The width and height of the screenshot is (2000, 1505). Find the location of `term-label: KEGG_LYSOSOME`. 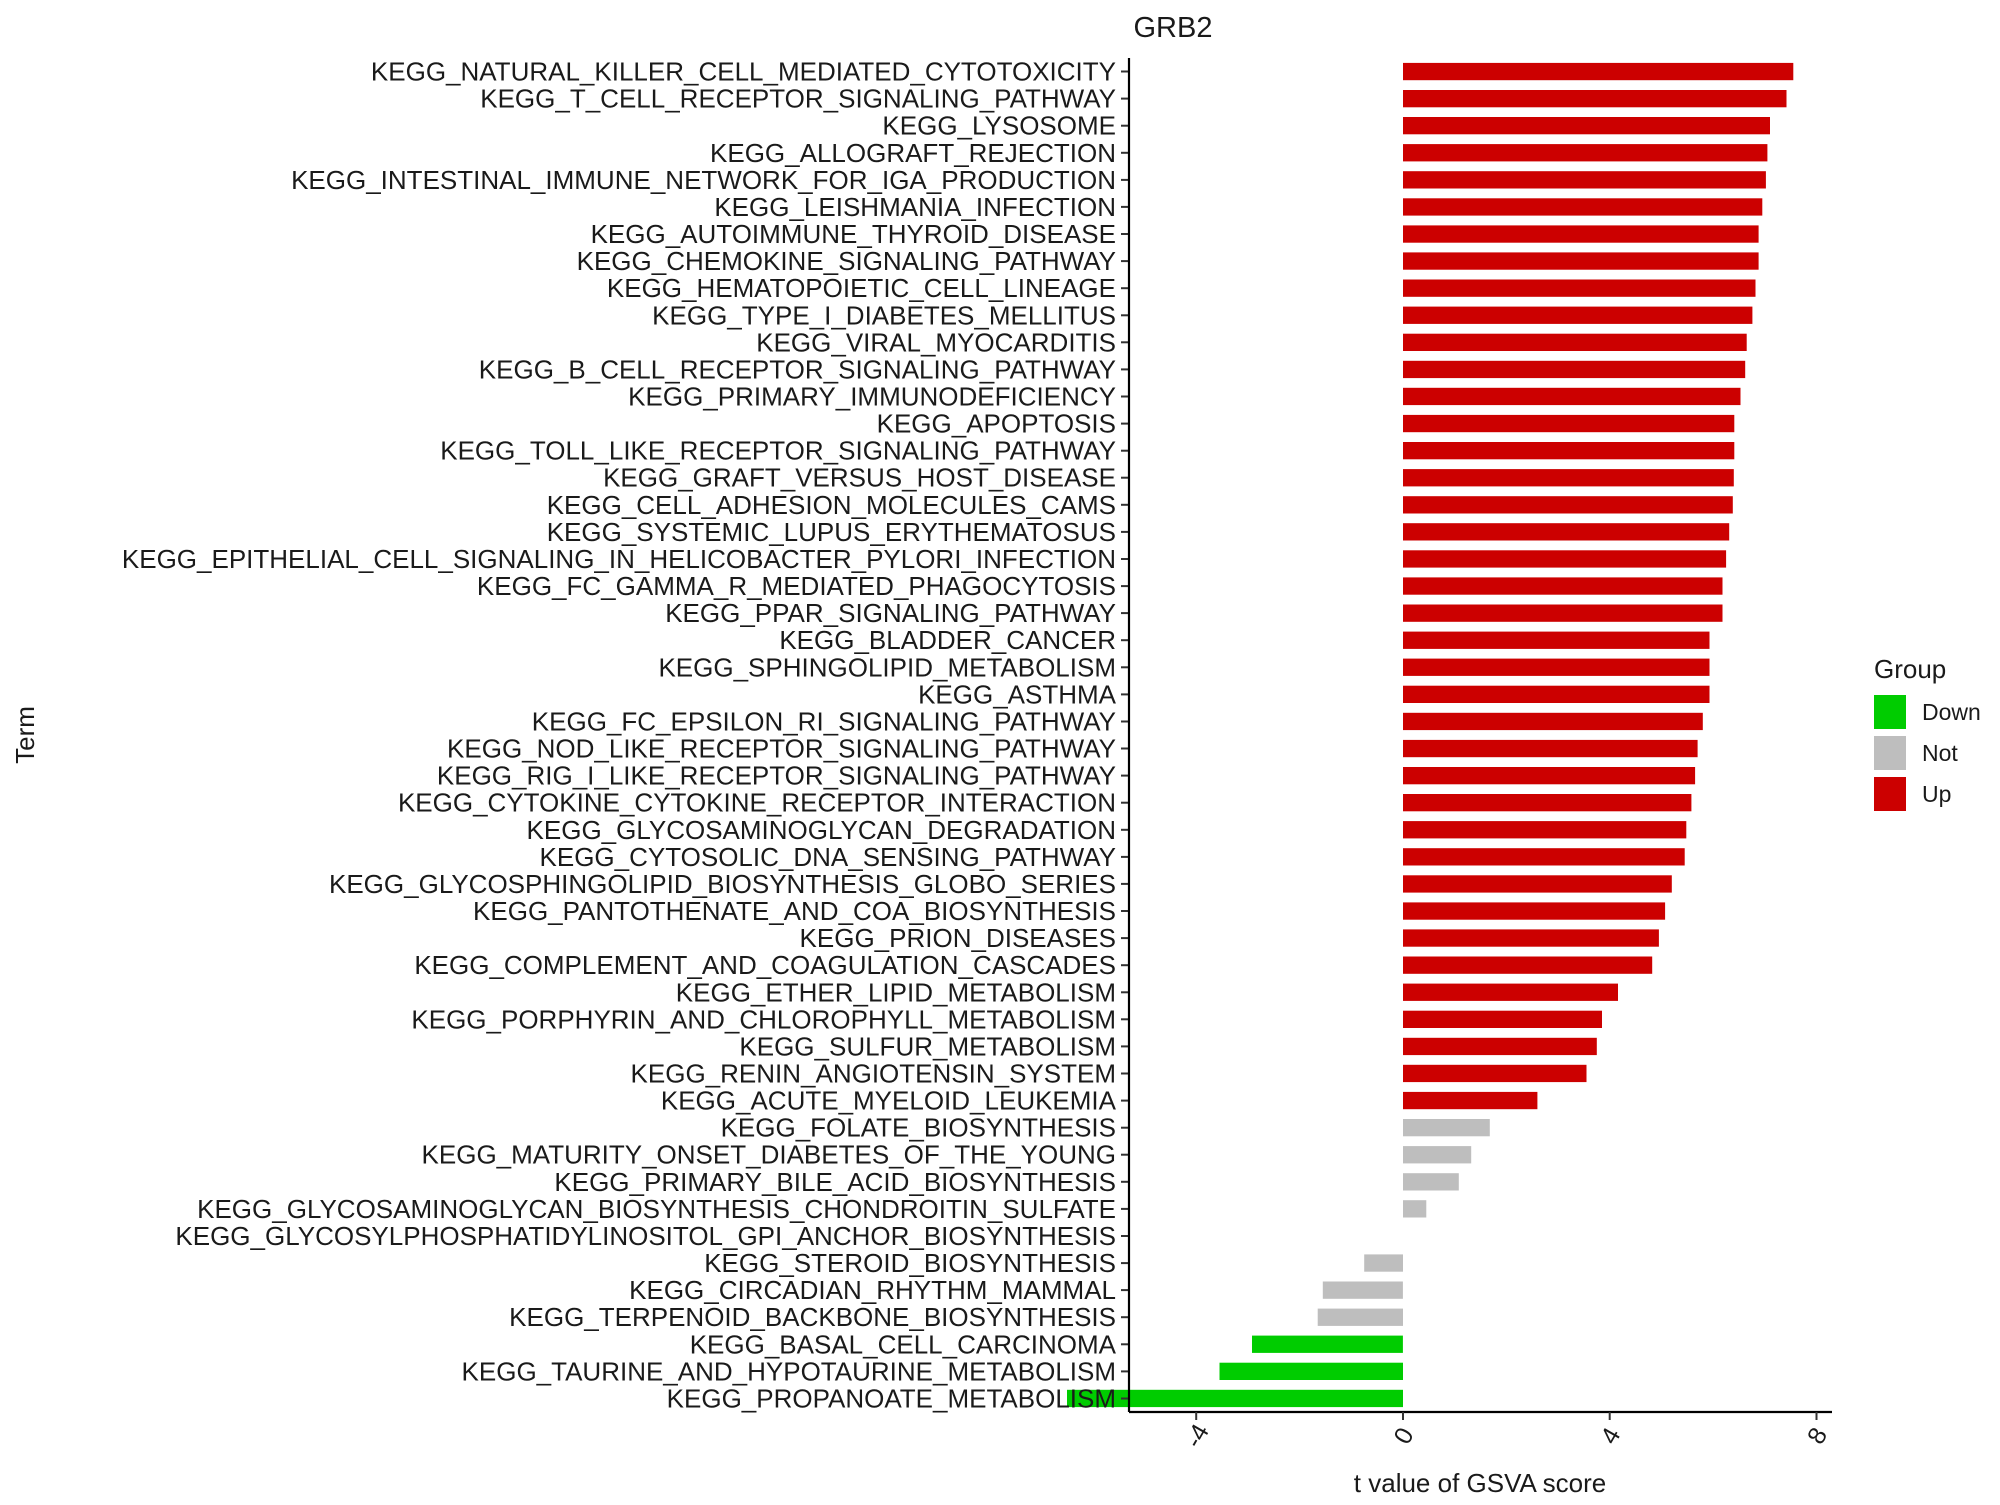

term-label: KEGG_LYSOSOME is located at coordinates (999, 126).